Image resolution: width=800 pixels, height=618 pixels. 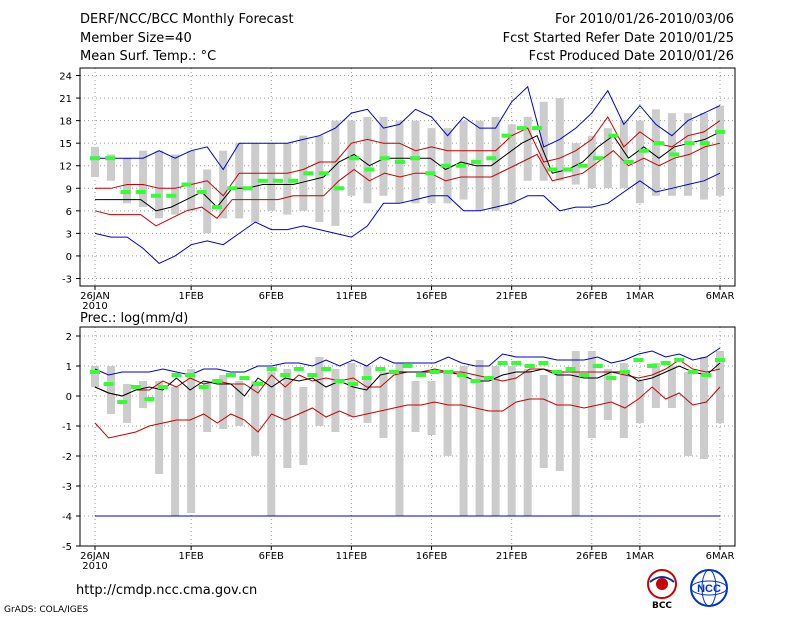 What do you see at coordinates (512, 296) in the screenshot?
I see `temp-xtick-label-5: 21FEB` at bounding box center [512, 296].